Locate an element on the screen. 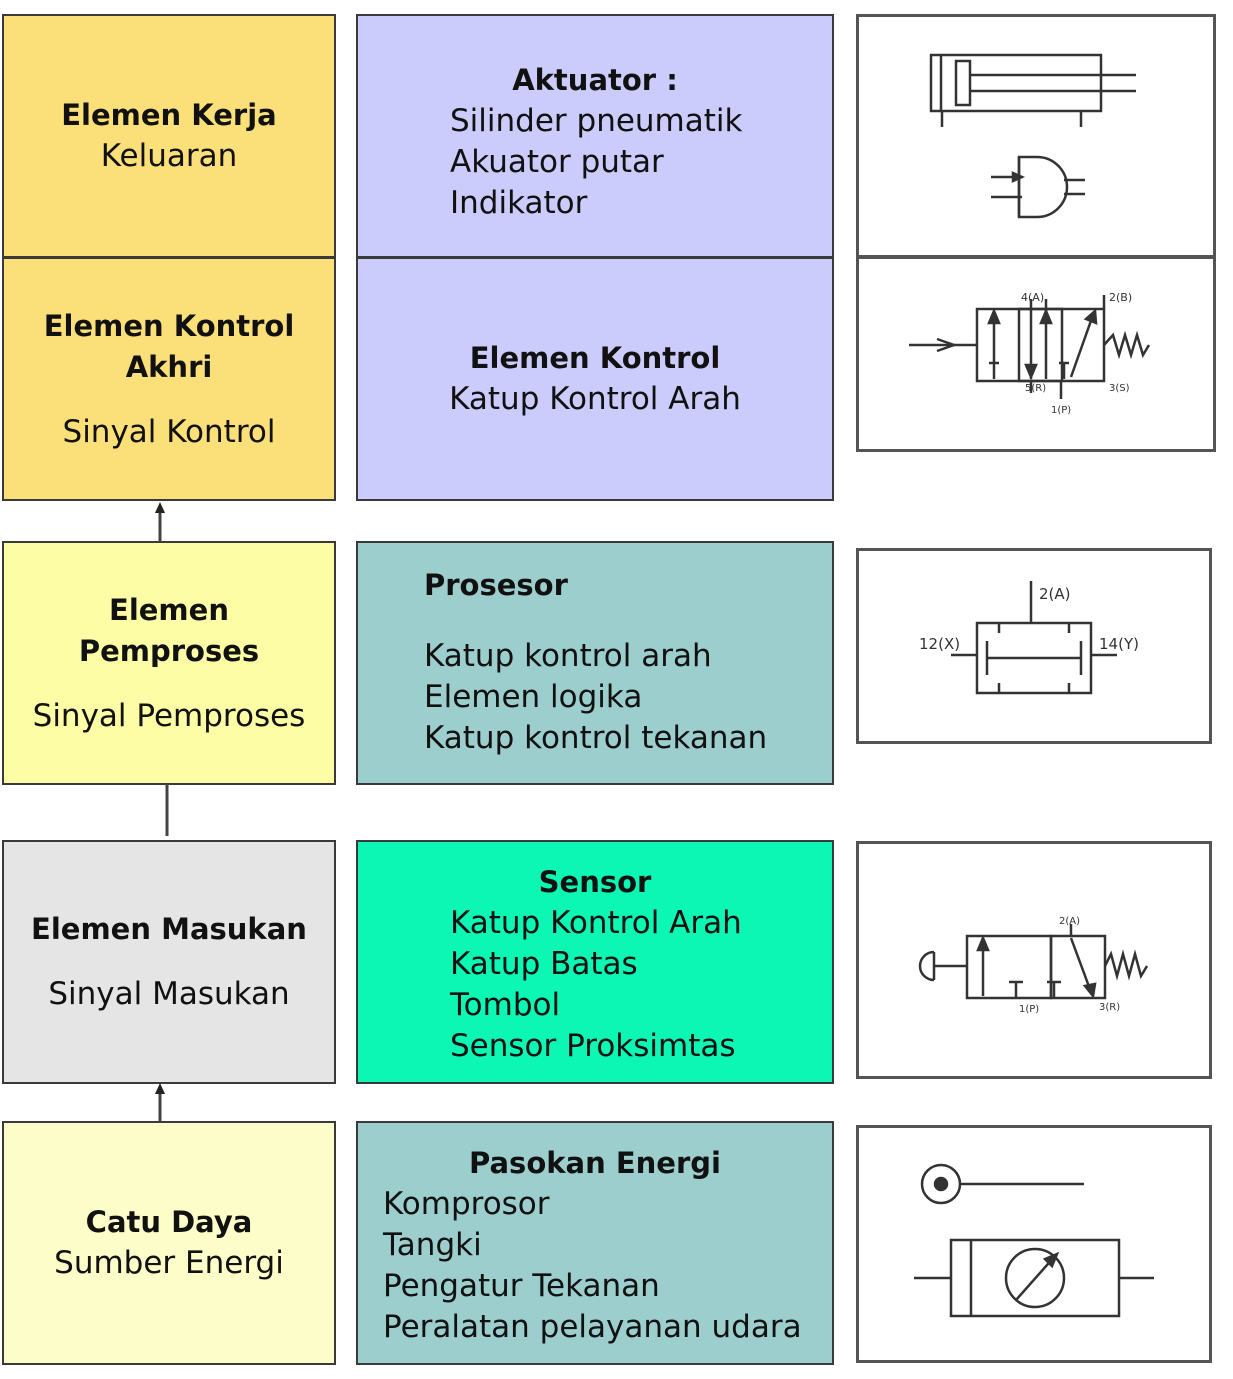  port-1p: 1(P) is located at coordinates (1061, 410).